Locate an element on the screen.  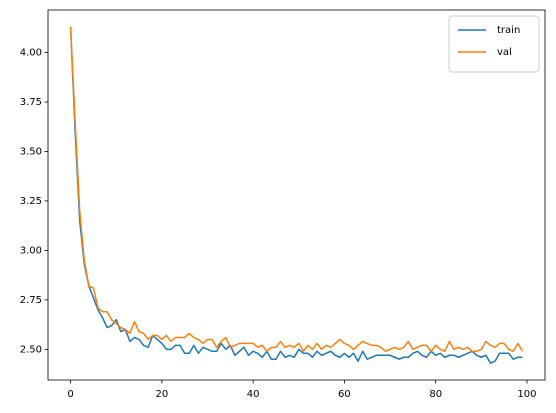
y-tick-label: 2.50 is located at coordinates (31, 349).